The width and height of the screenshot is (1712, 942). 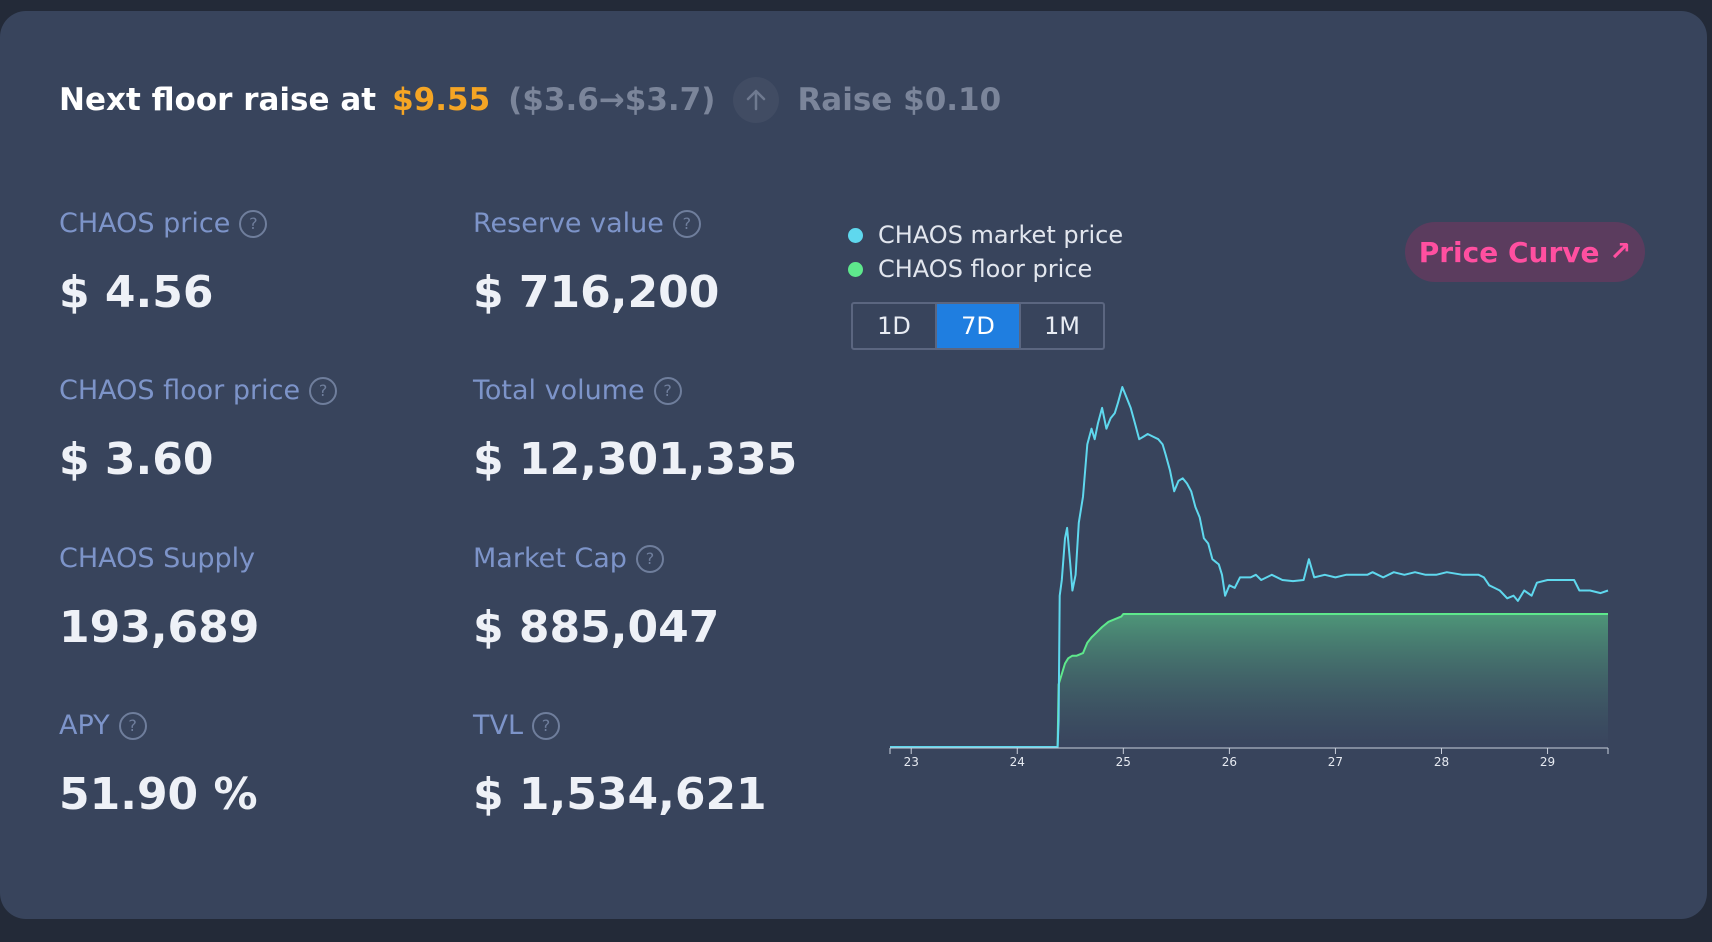 I want to click on stat-label: Total volume, so click(x=559, y=390).